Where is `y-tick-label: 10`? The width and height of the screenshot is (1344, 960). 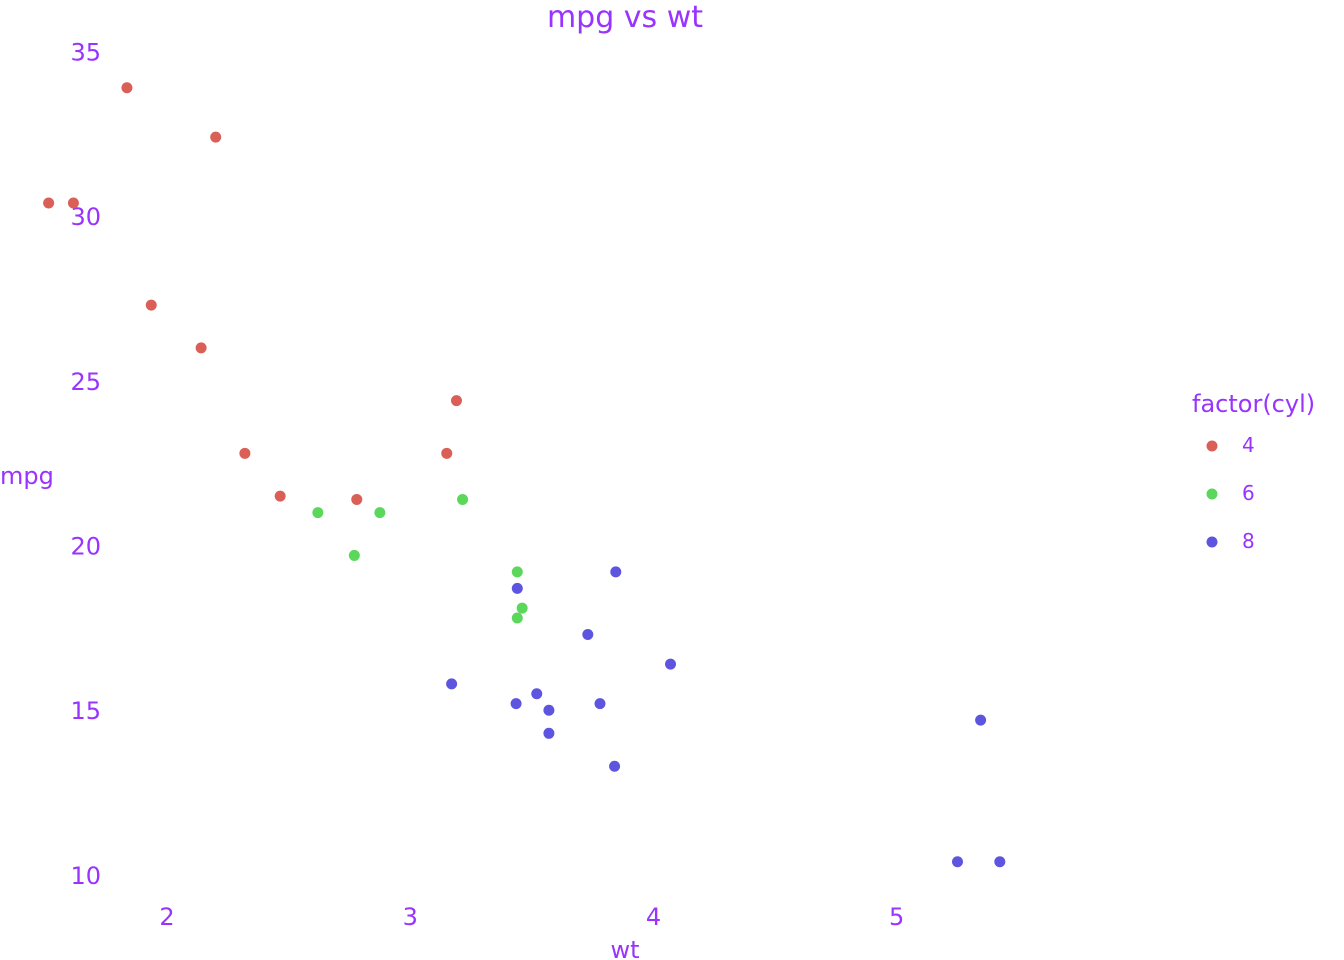 y-tick-label: 10 is located at coordinates (85, 876).